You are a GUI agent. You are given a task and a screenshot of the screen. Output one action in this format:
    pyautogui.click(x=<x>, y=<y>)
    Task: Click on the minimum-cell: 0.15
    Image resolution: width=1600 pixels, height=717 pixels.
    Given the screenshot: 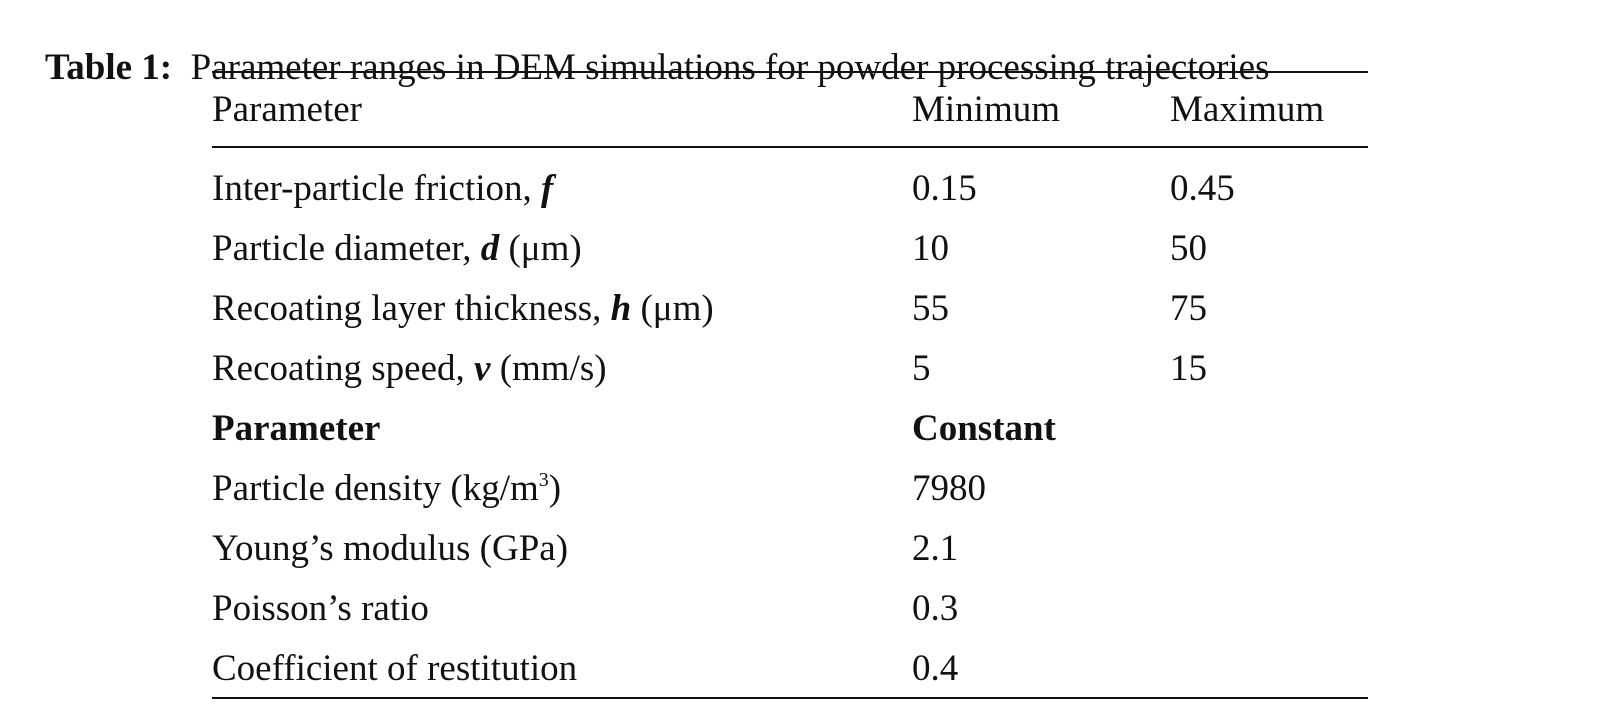 What is the action you would take?
    pyautogui.click(x=944, y=188)
    